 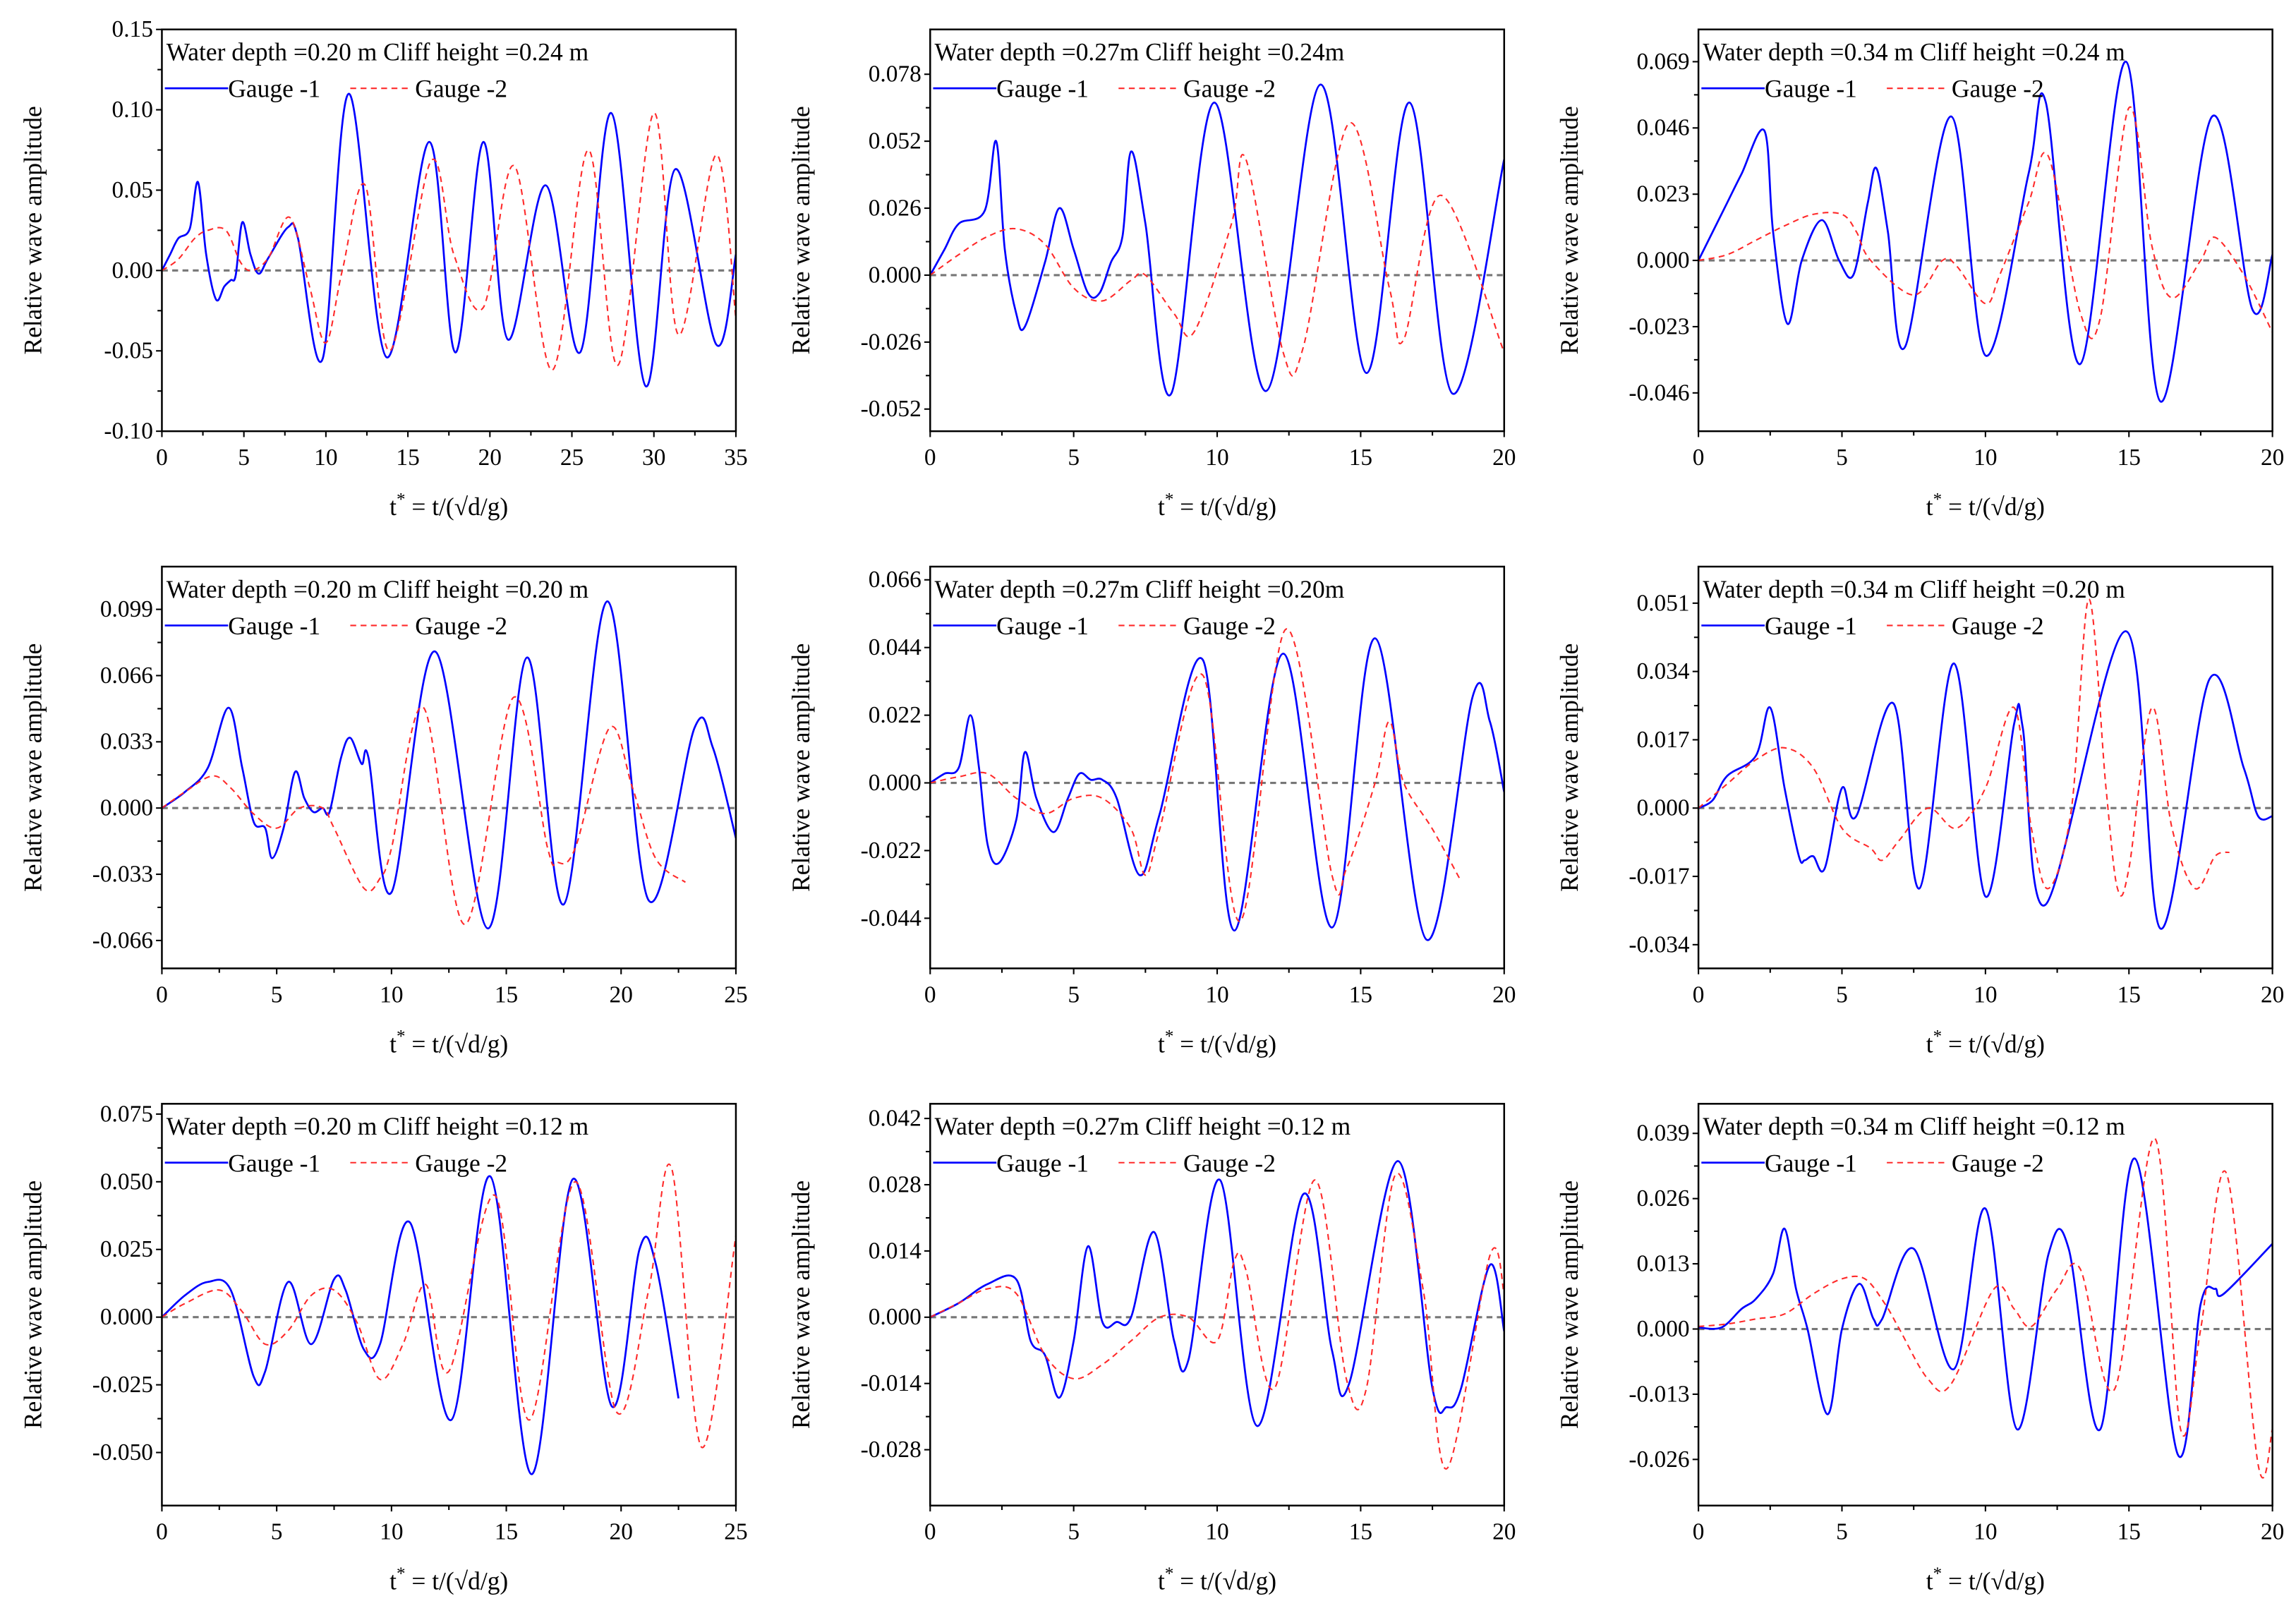 I want to click on y-tick-label: 0.033, so click(x=126, y=742).